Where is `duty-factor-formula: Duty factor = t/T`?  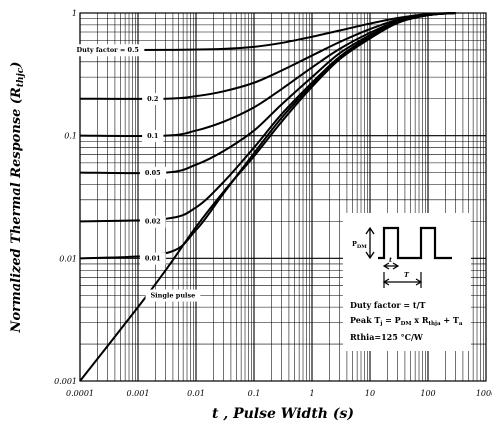
duty-factor-formula: Duty factor = t/T is located at coordinates (388, 305).